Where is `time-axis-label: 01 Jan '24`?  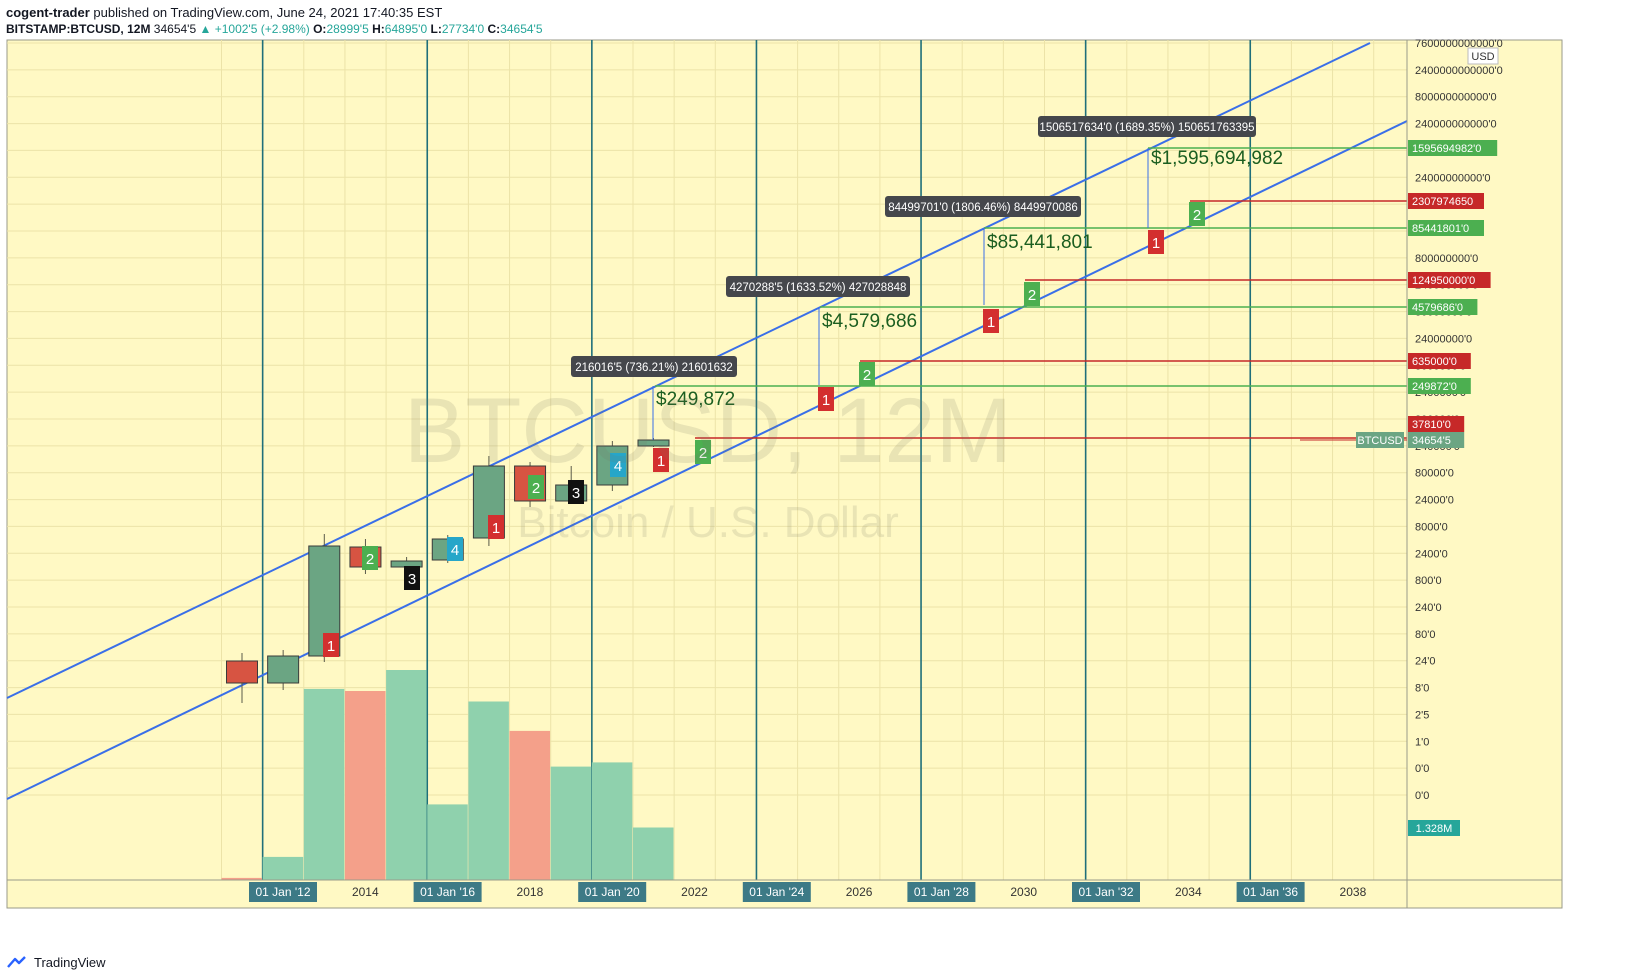
time-axis-label: 01 Jan '24 is located at coordinates (776, 892).